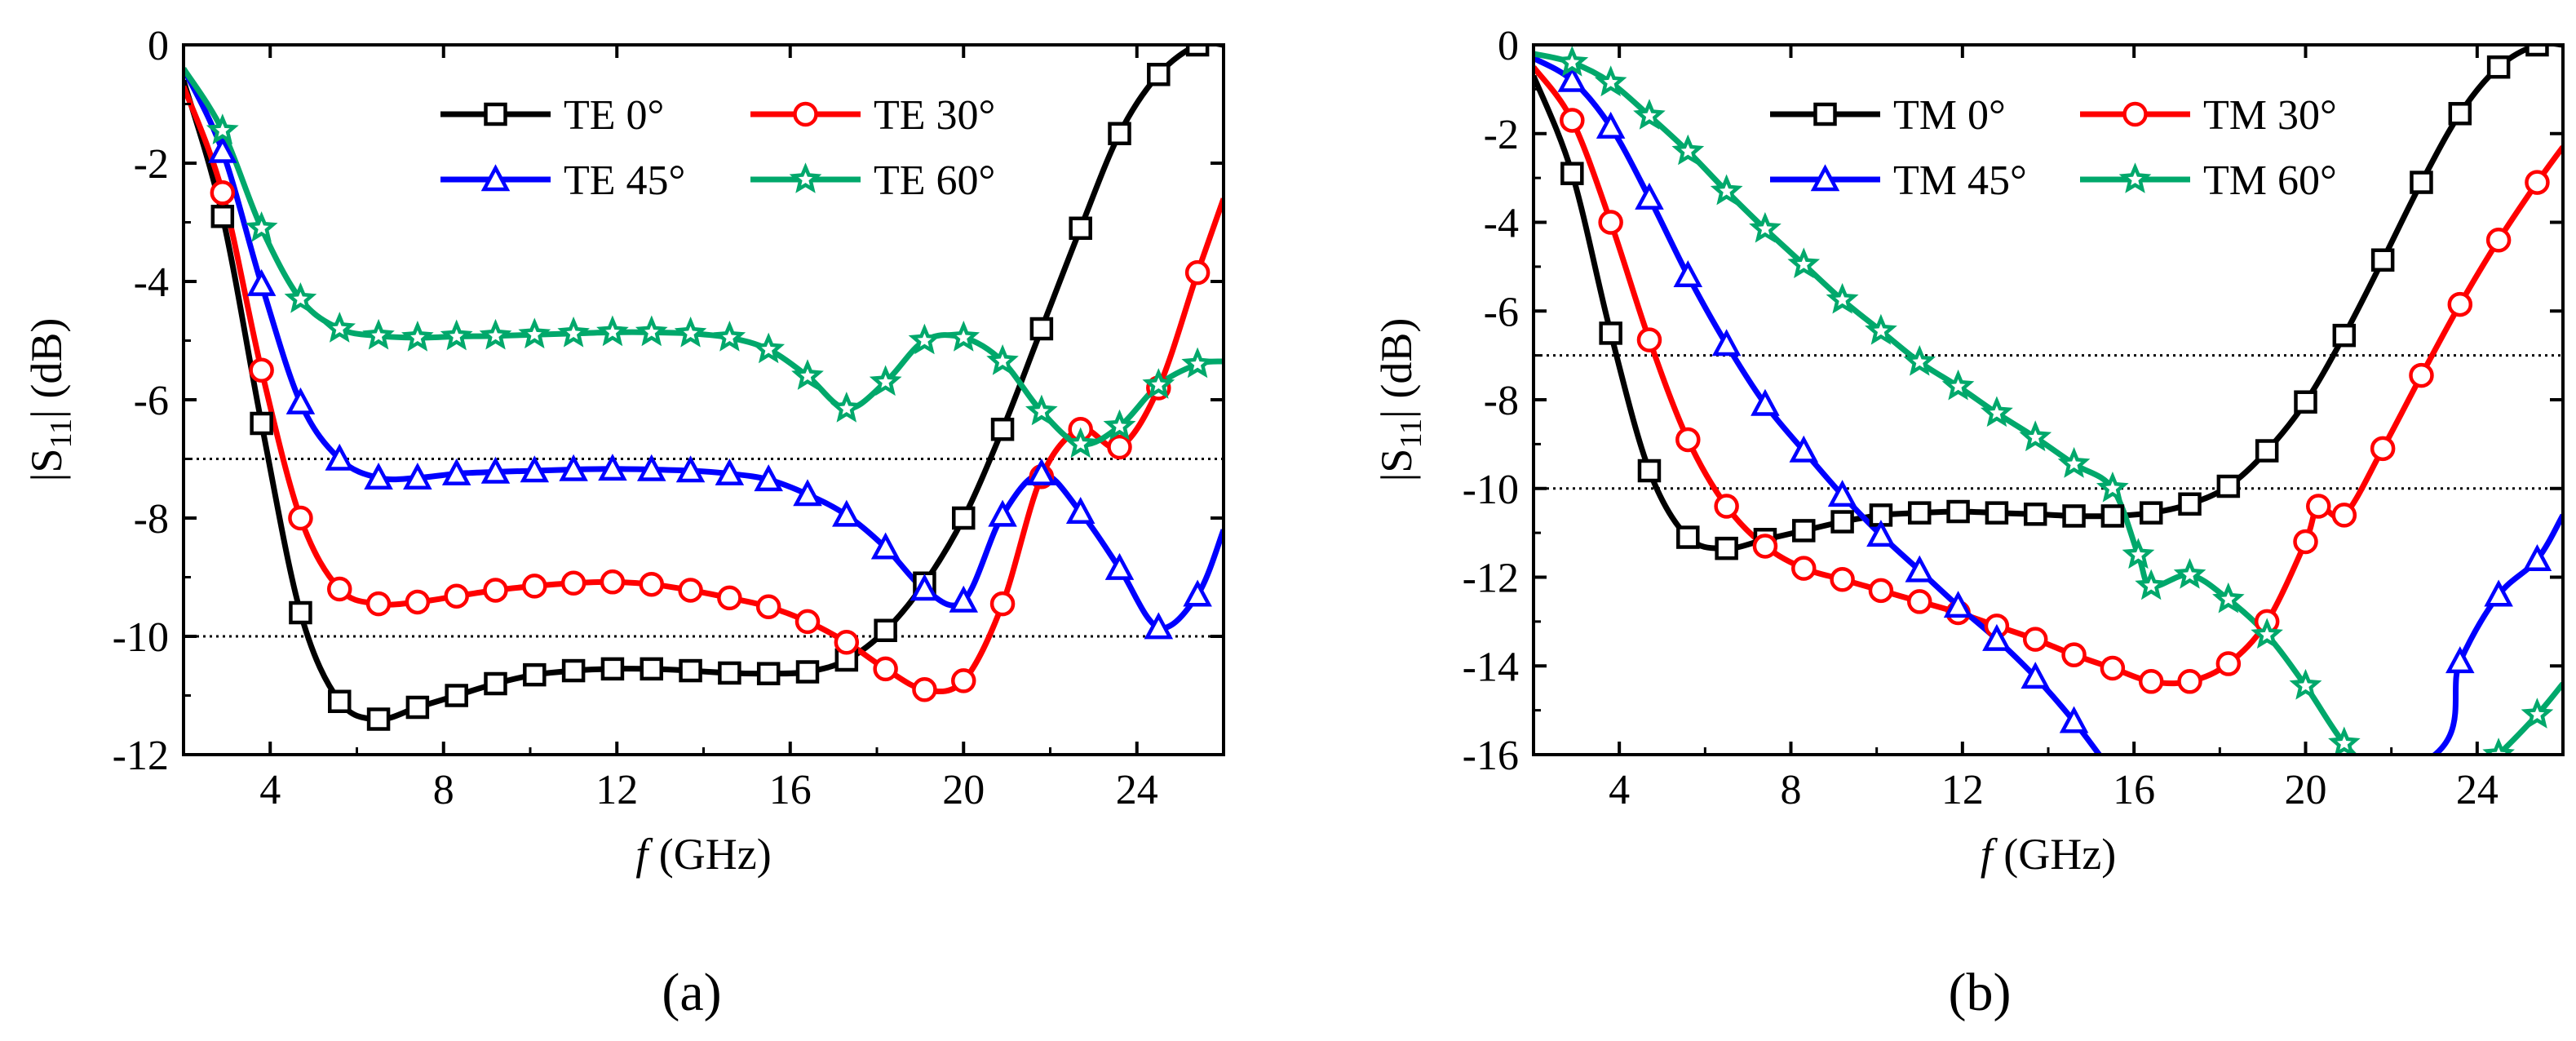  I want to click on x-axis-title-a: f (GHz), so click(703, 854).